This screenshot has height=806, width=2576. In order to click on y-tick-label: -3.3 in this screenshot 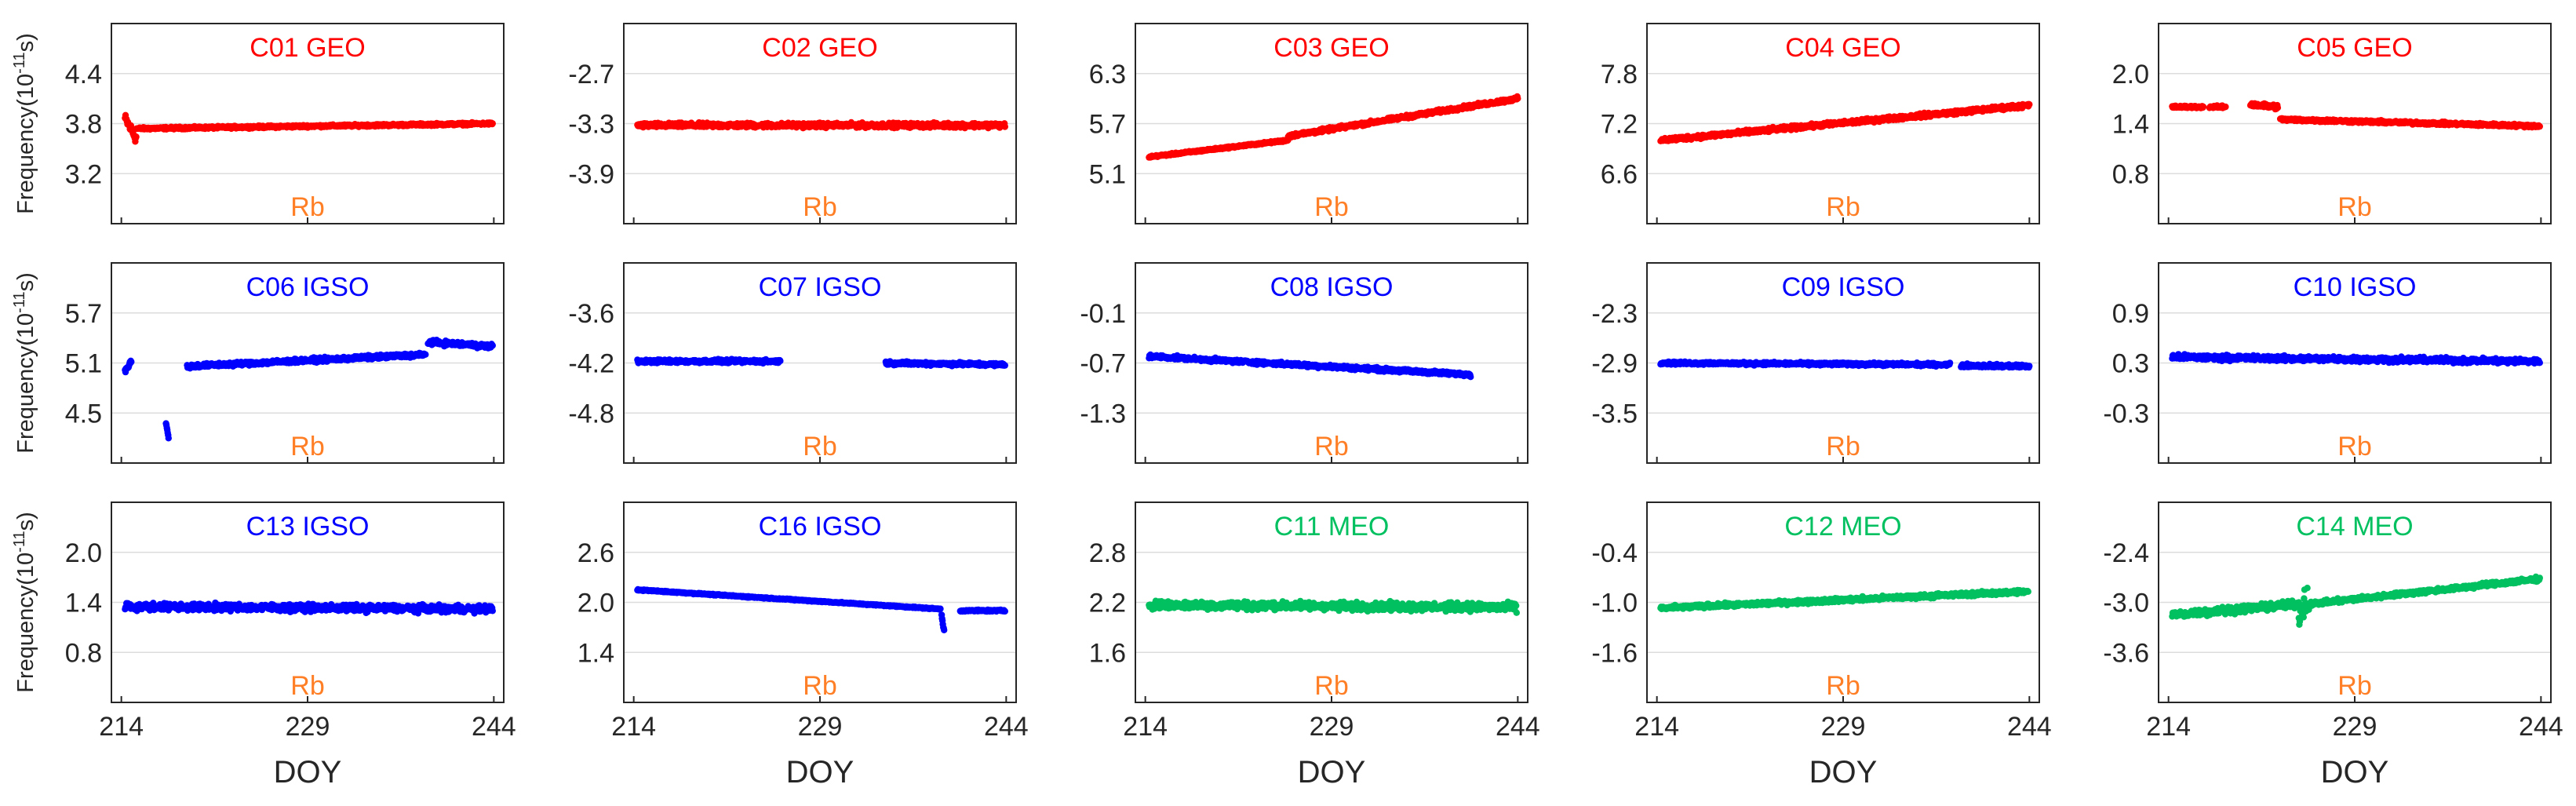, I will do `click(591, 125)`.